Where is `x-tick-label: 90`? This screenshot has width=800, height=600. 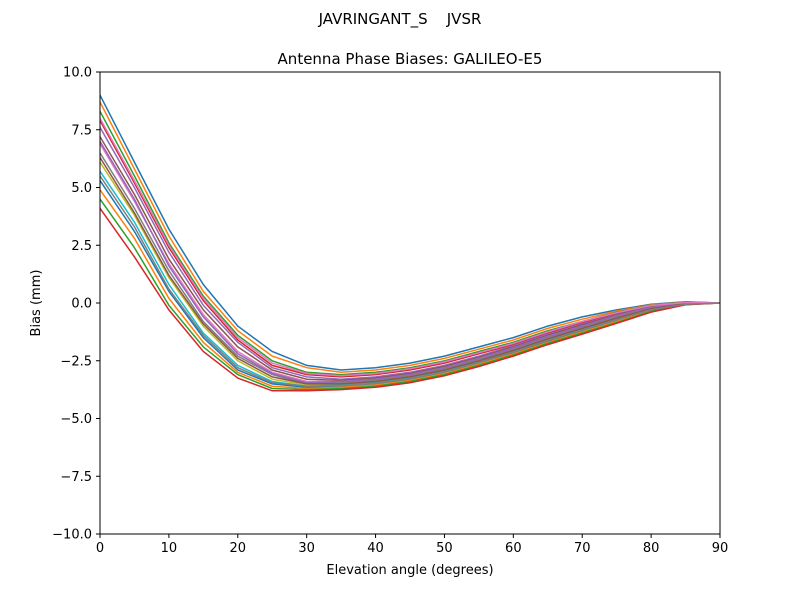
x-tick-label: 90 is located at coordinates (720, 548).